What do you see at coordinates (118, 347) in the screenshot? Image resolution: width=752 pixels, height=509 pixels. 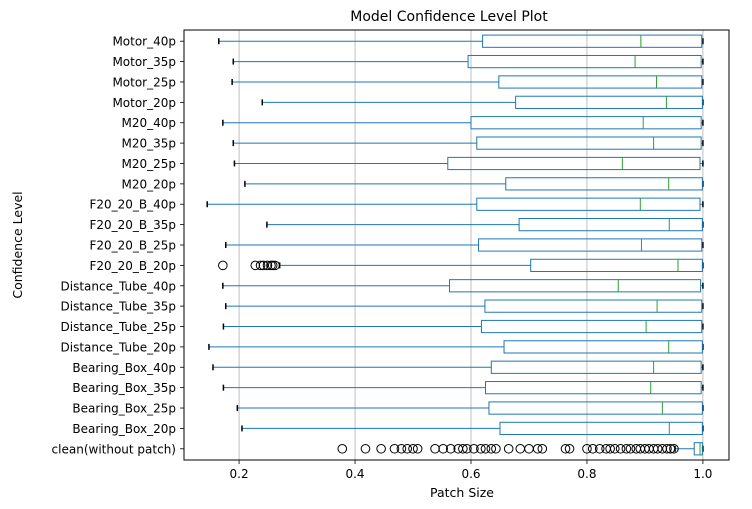 I see `y-tick-label: Distance_Tube_20p` at bounding box center [118, 347].